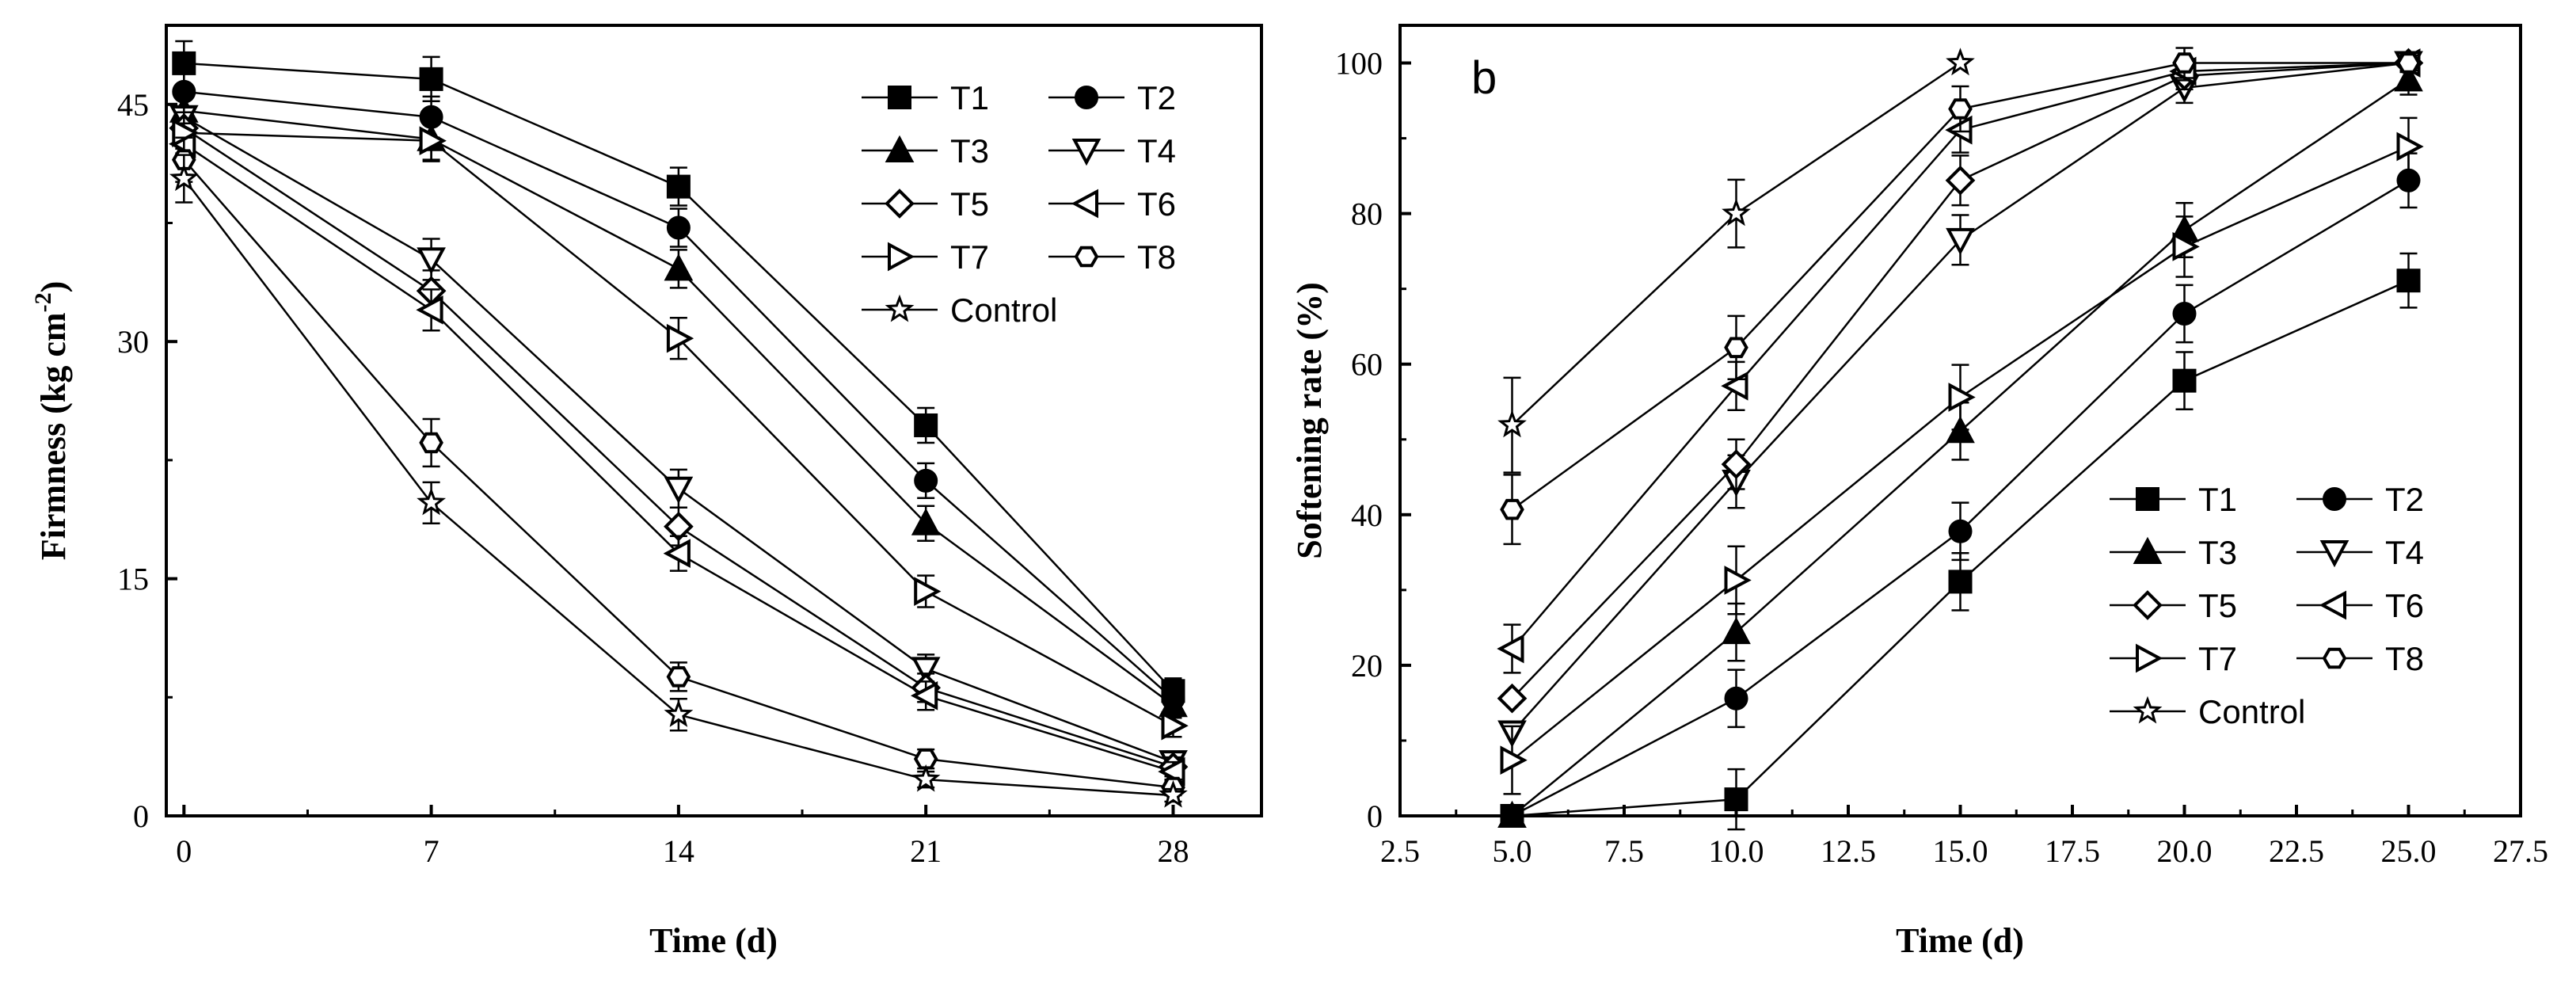 The height and width of the screenshot is (983, 2576). I want to click on firmness-y-axis-title-main: Firmness (kg cm, so click(53, 436).